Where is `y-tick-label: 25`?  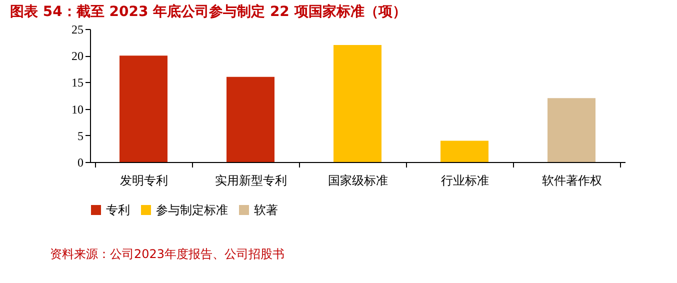 y-tick-label: 25 is located at coordinates (78, 29).